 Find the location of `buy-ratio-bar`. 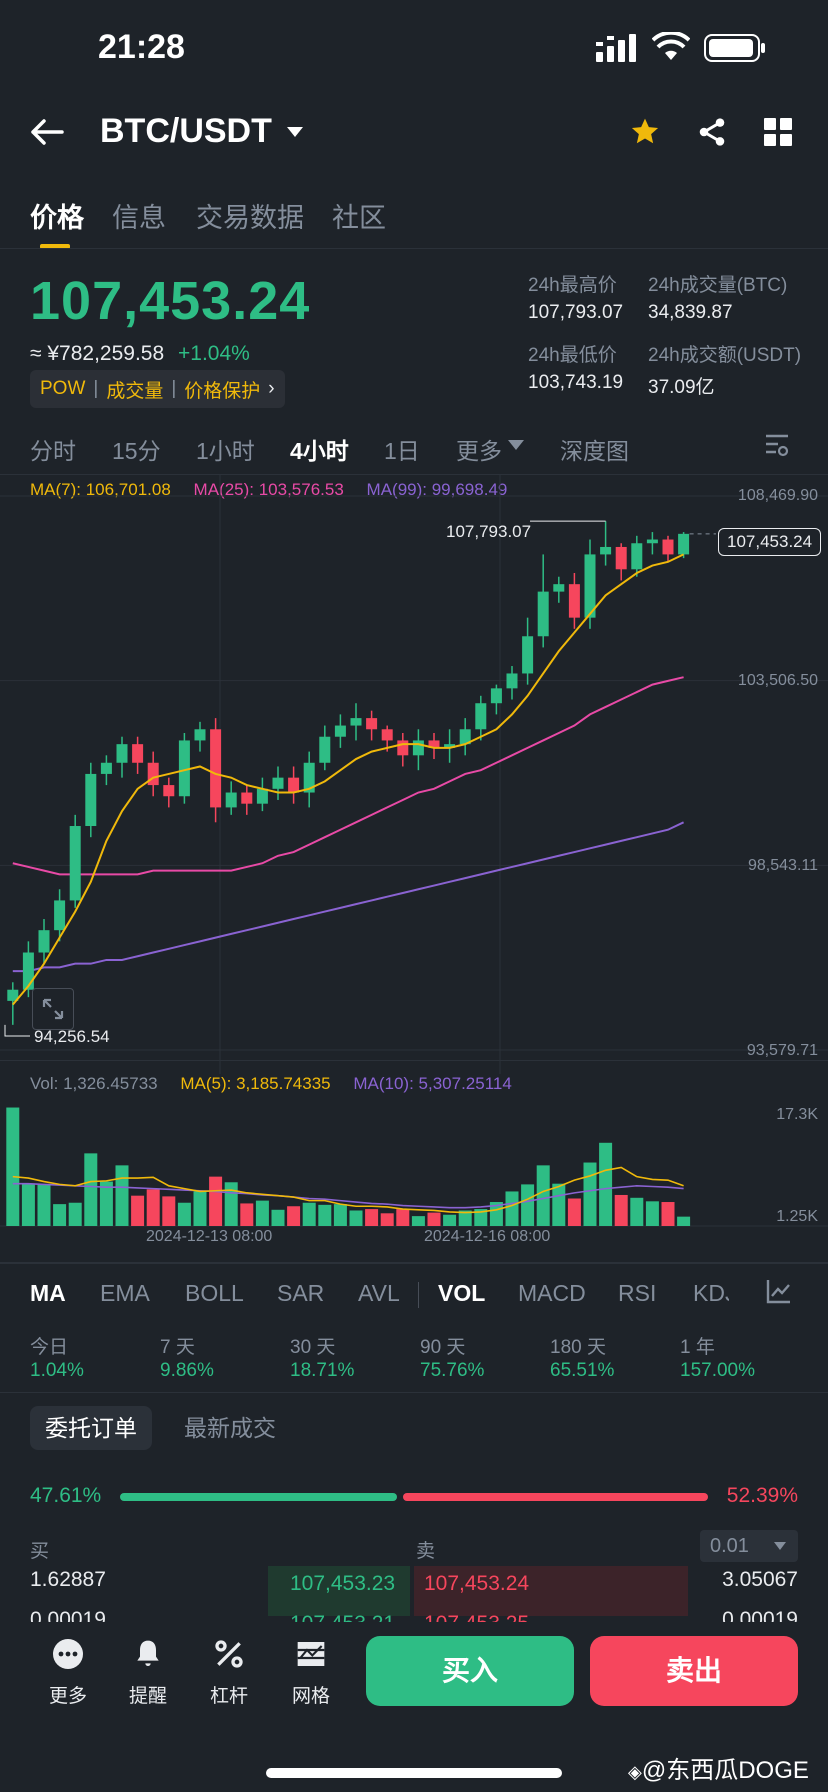

buy-ratio-bar is located at coordinates (258, 1497).